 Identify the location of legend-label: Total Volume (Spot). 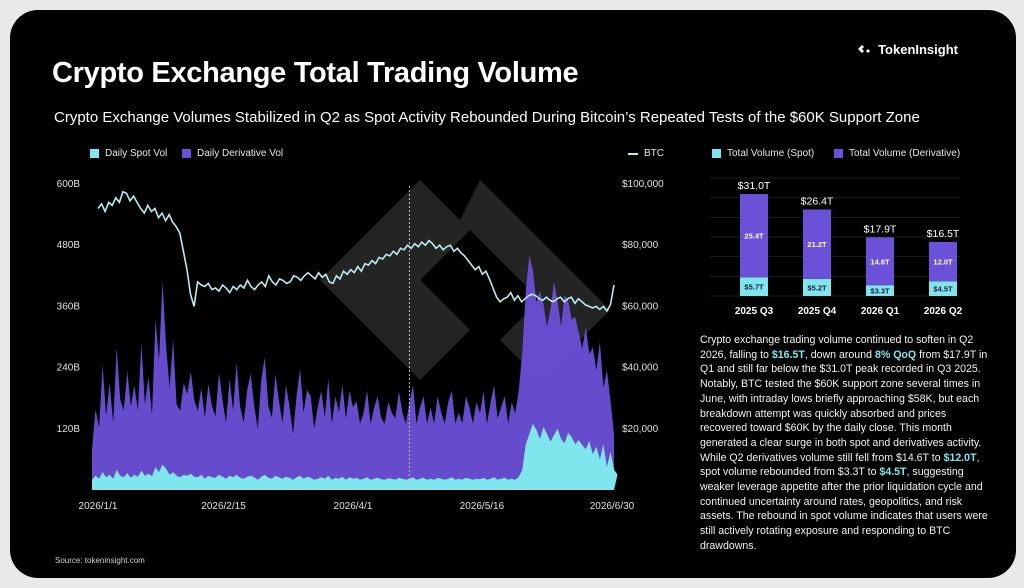
(771, 153).